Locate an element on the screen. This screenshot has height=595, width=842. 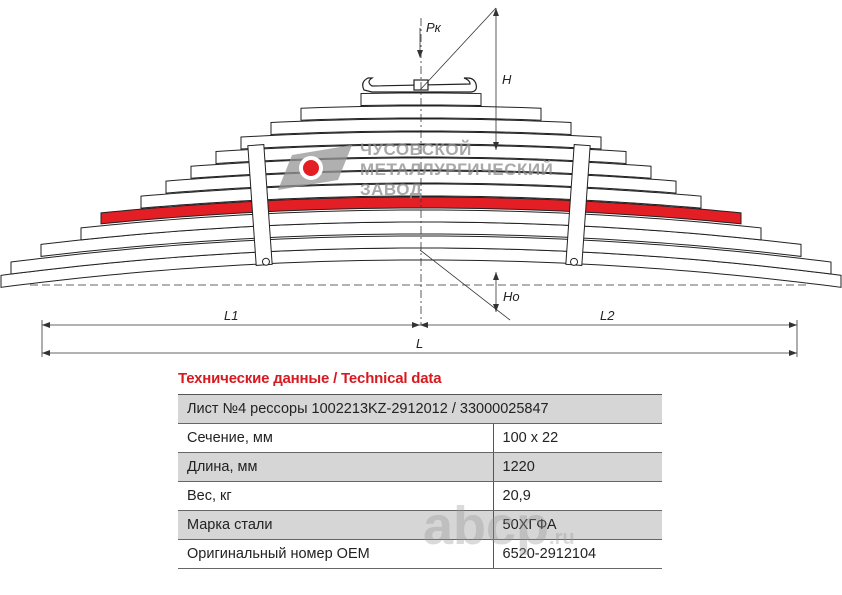
table-row: Оригинальный номер OEM 6520-2912104 is located at coordinates (420, 554).